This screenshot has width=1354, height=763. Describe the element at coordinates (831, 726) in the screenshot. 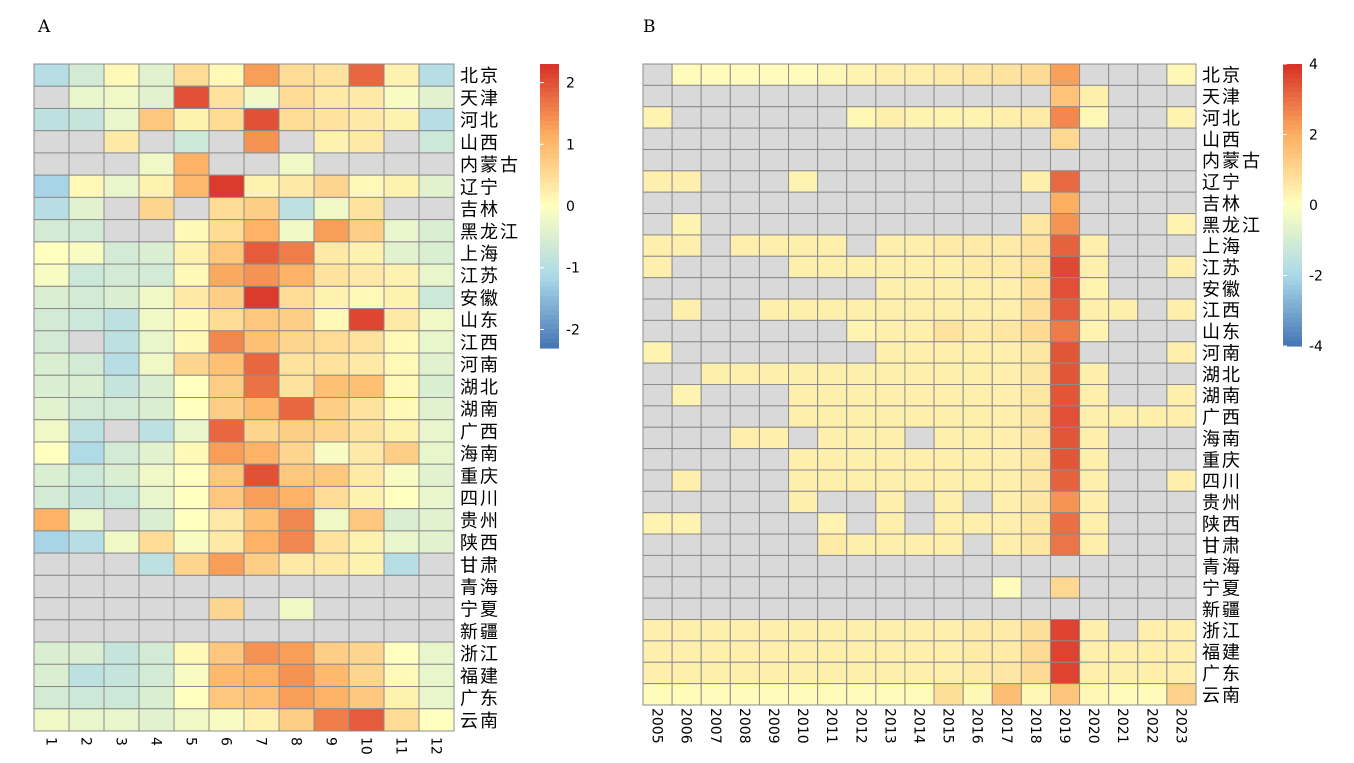

I see `column-label: 2011` at that location.